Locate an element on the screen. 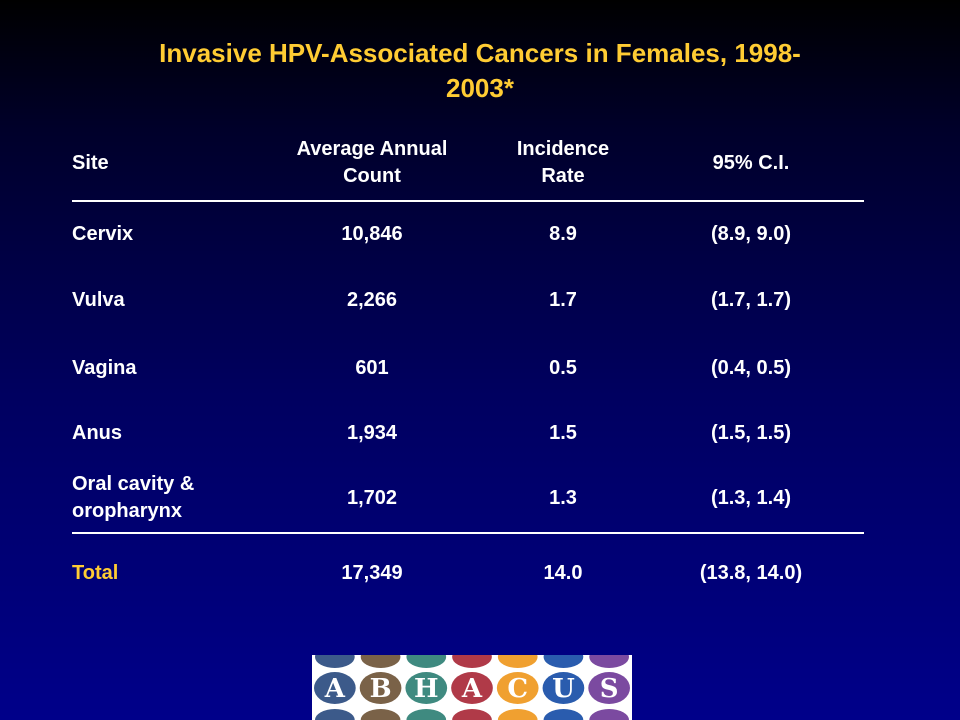 This screenshot has width=960, height=720. site-cell: Vagina is located at coordinates (104, 367).